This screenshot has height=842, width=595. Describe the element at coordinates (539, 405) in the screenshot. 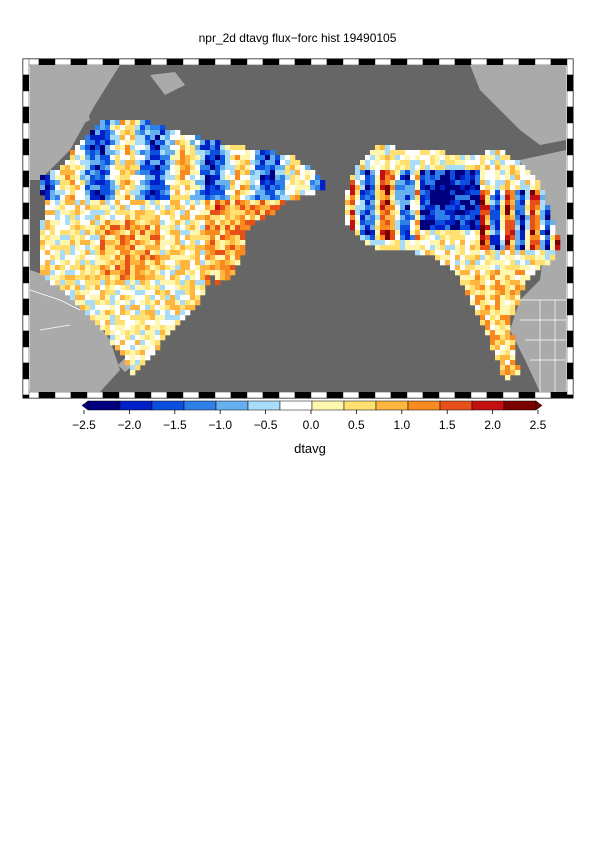

I see `colorbar-right-arrow` at that location.